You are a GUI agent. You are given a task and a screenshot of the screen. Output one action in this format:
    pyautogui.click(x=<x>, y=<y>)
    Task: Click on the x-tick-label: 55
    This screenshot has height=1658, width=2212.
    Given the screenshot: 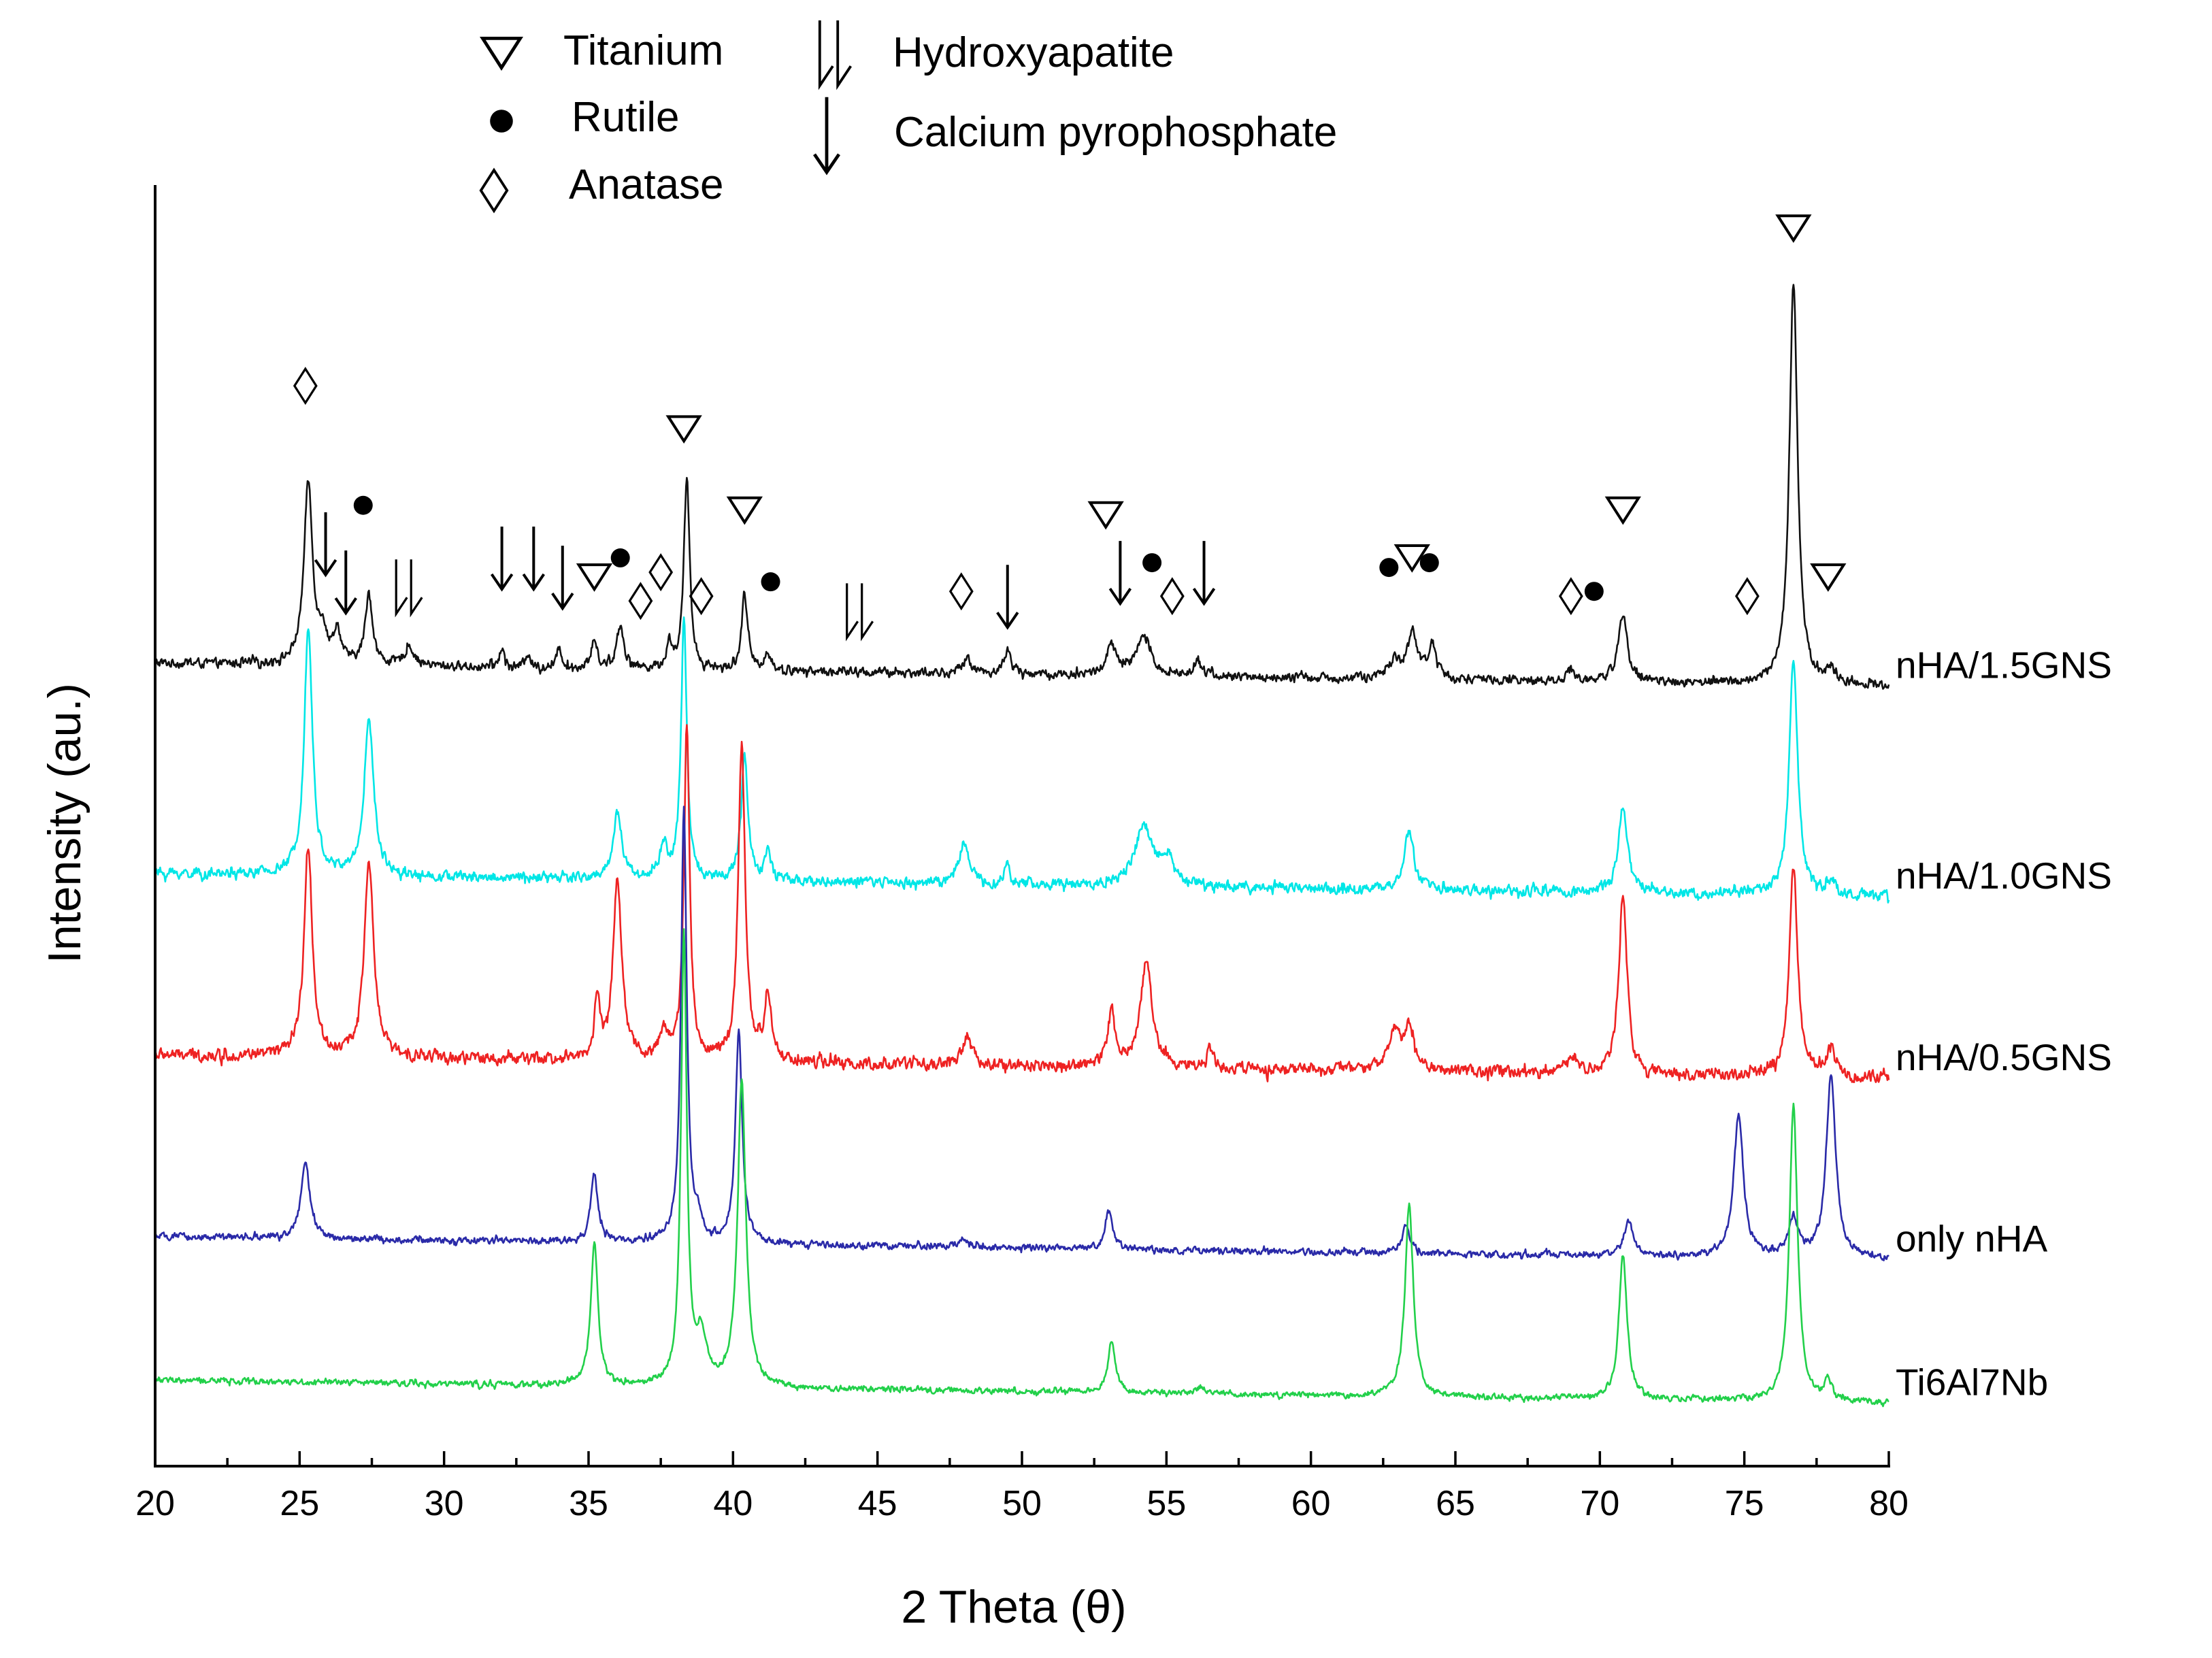 What is the action you would take?
    pyautogui.click(x=1166, y=1503)
    